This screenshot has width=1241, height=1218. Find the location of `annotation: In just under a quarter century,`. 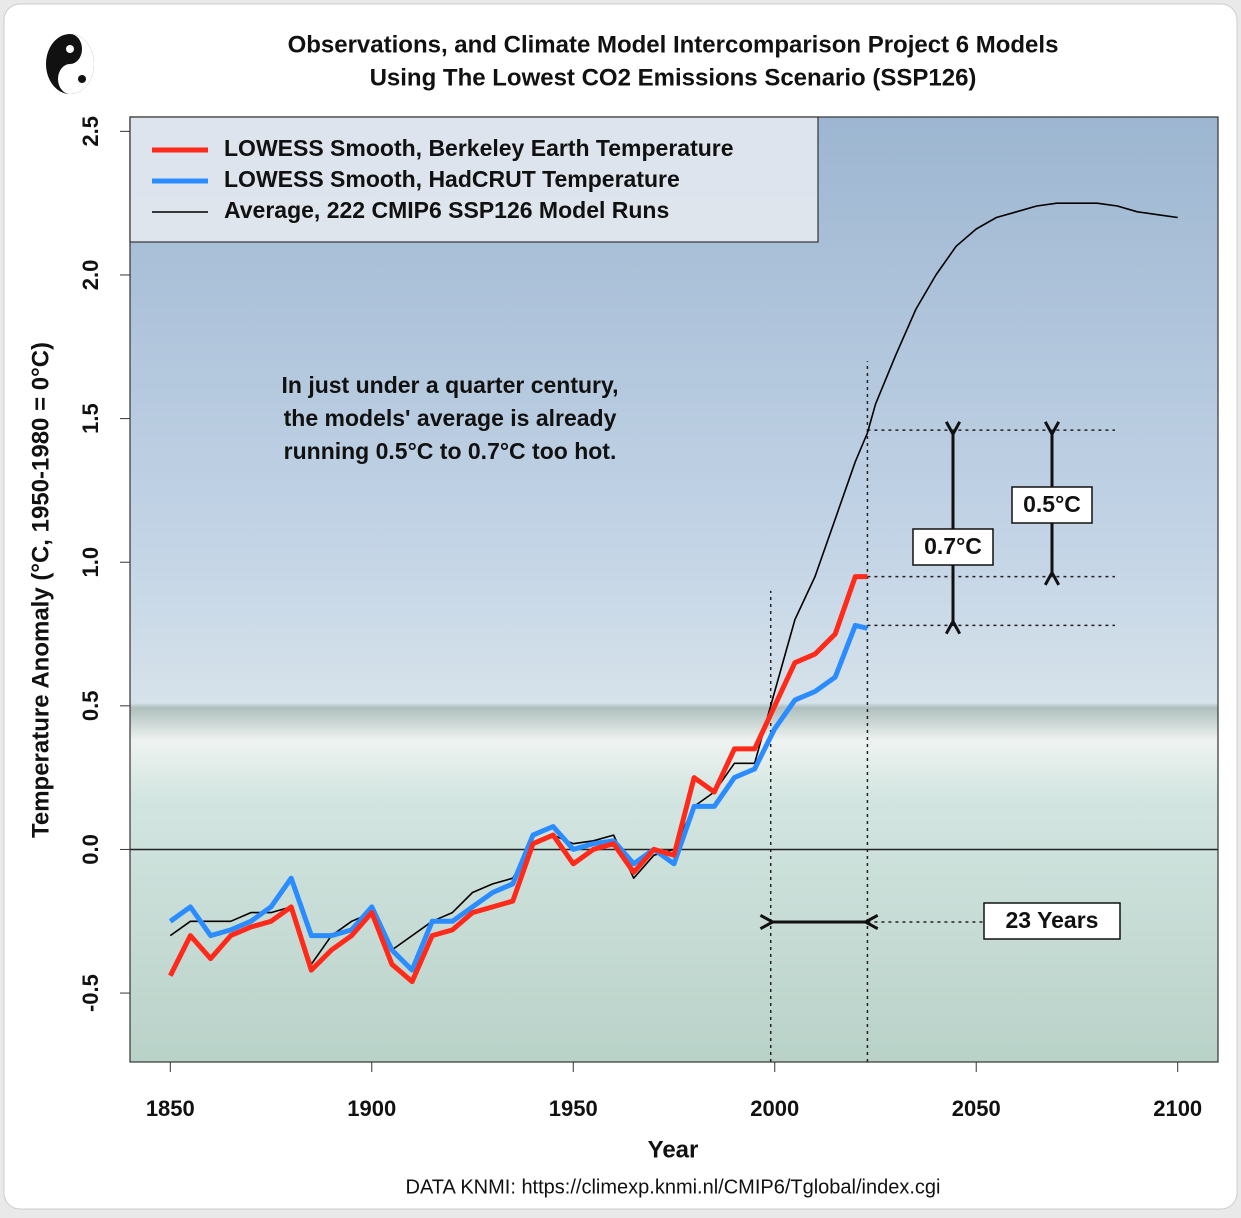

annotation: In just under a quarter century, is located at coordinates (450, 385).